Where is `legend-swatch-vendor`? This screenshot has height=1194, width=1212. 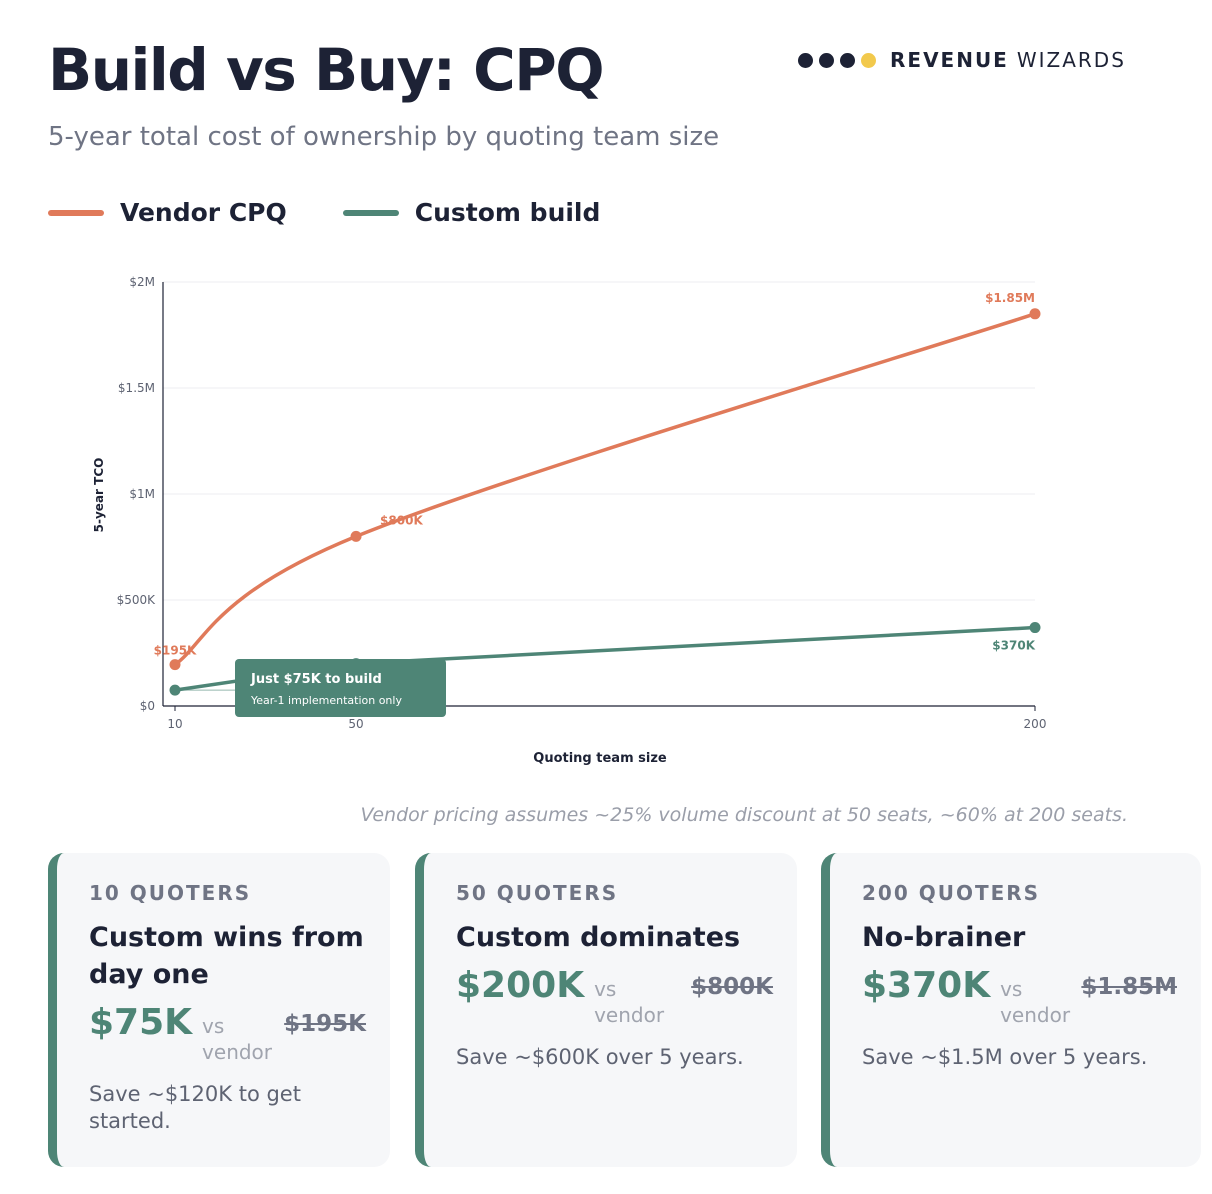 legend-swatch-vendor is located at coordinates (76, 212).